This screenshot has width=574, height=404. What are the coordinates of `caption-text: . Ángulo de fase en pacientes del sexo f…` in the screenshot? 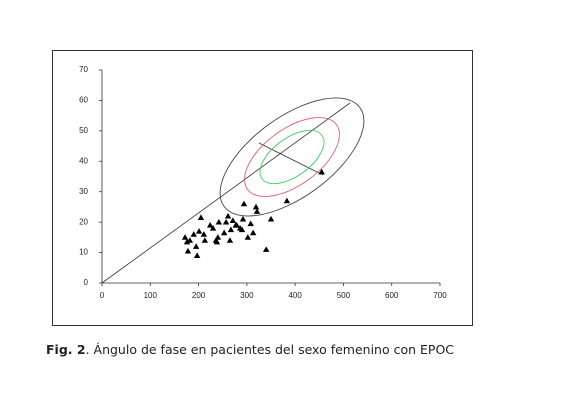 It's located at (270, 349).